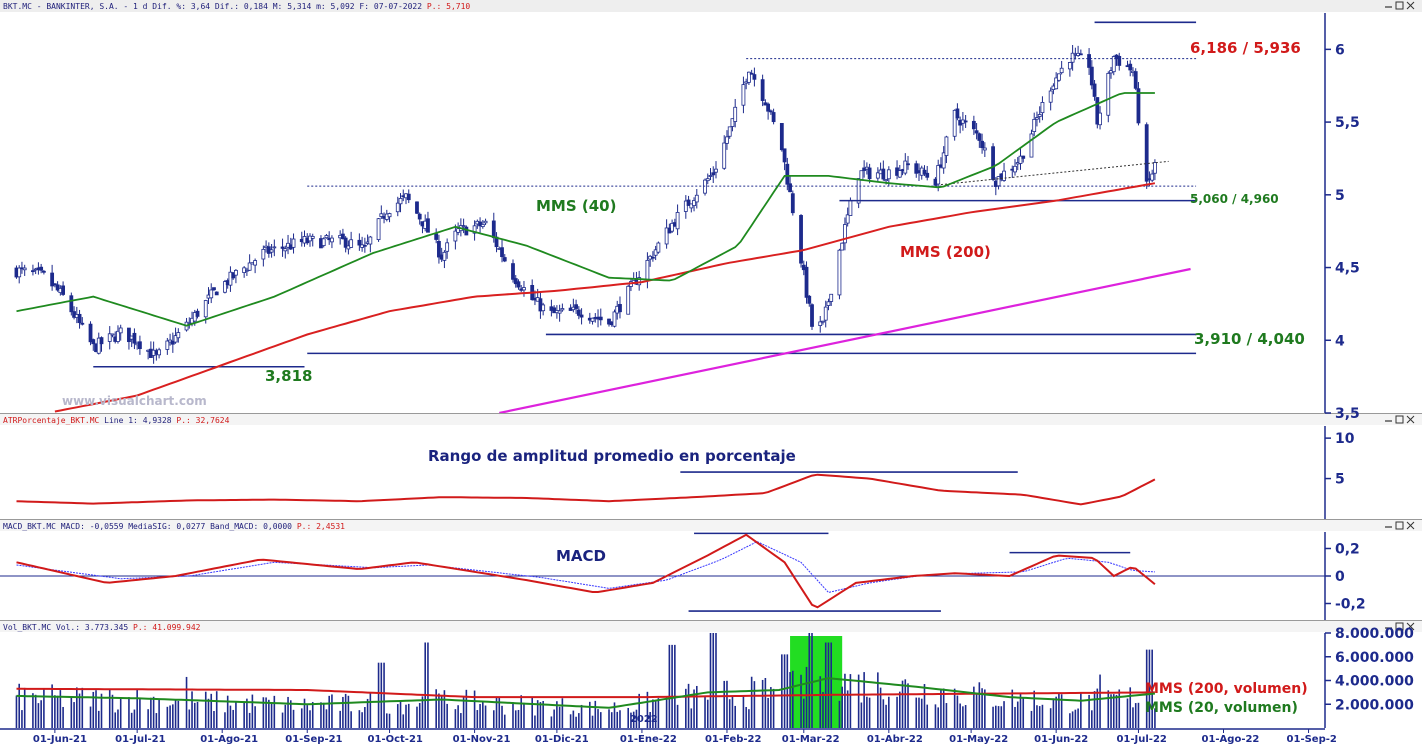  What do you see at coordinates (576, 206) in the screenshot?
I see `sma40-label: MMS (40)` at bounding box center [576, 206].